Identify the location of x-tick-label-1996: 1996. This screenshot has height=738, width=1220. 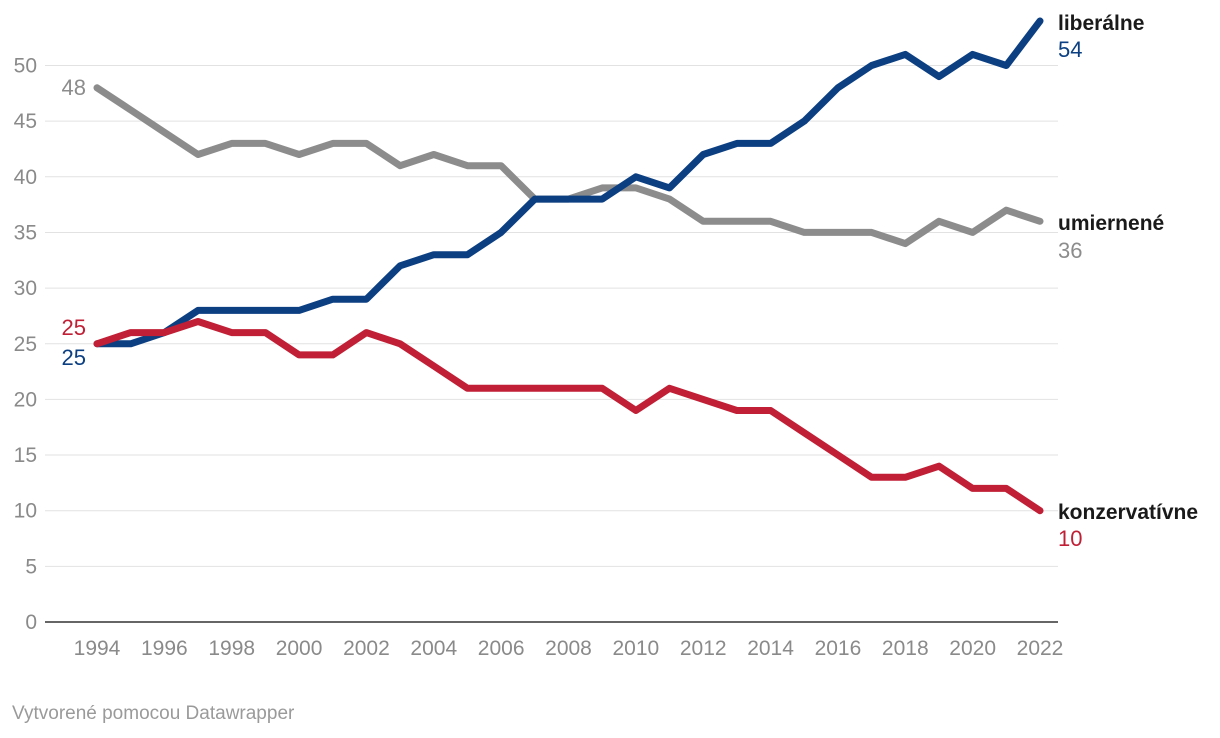
(164, 648).